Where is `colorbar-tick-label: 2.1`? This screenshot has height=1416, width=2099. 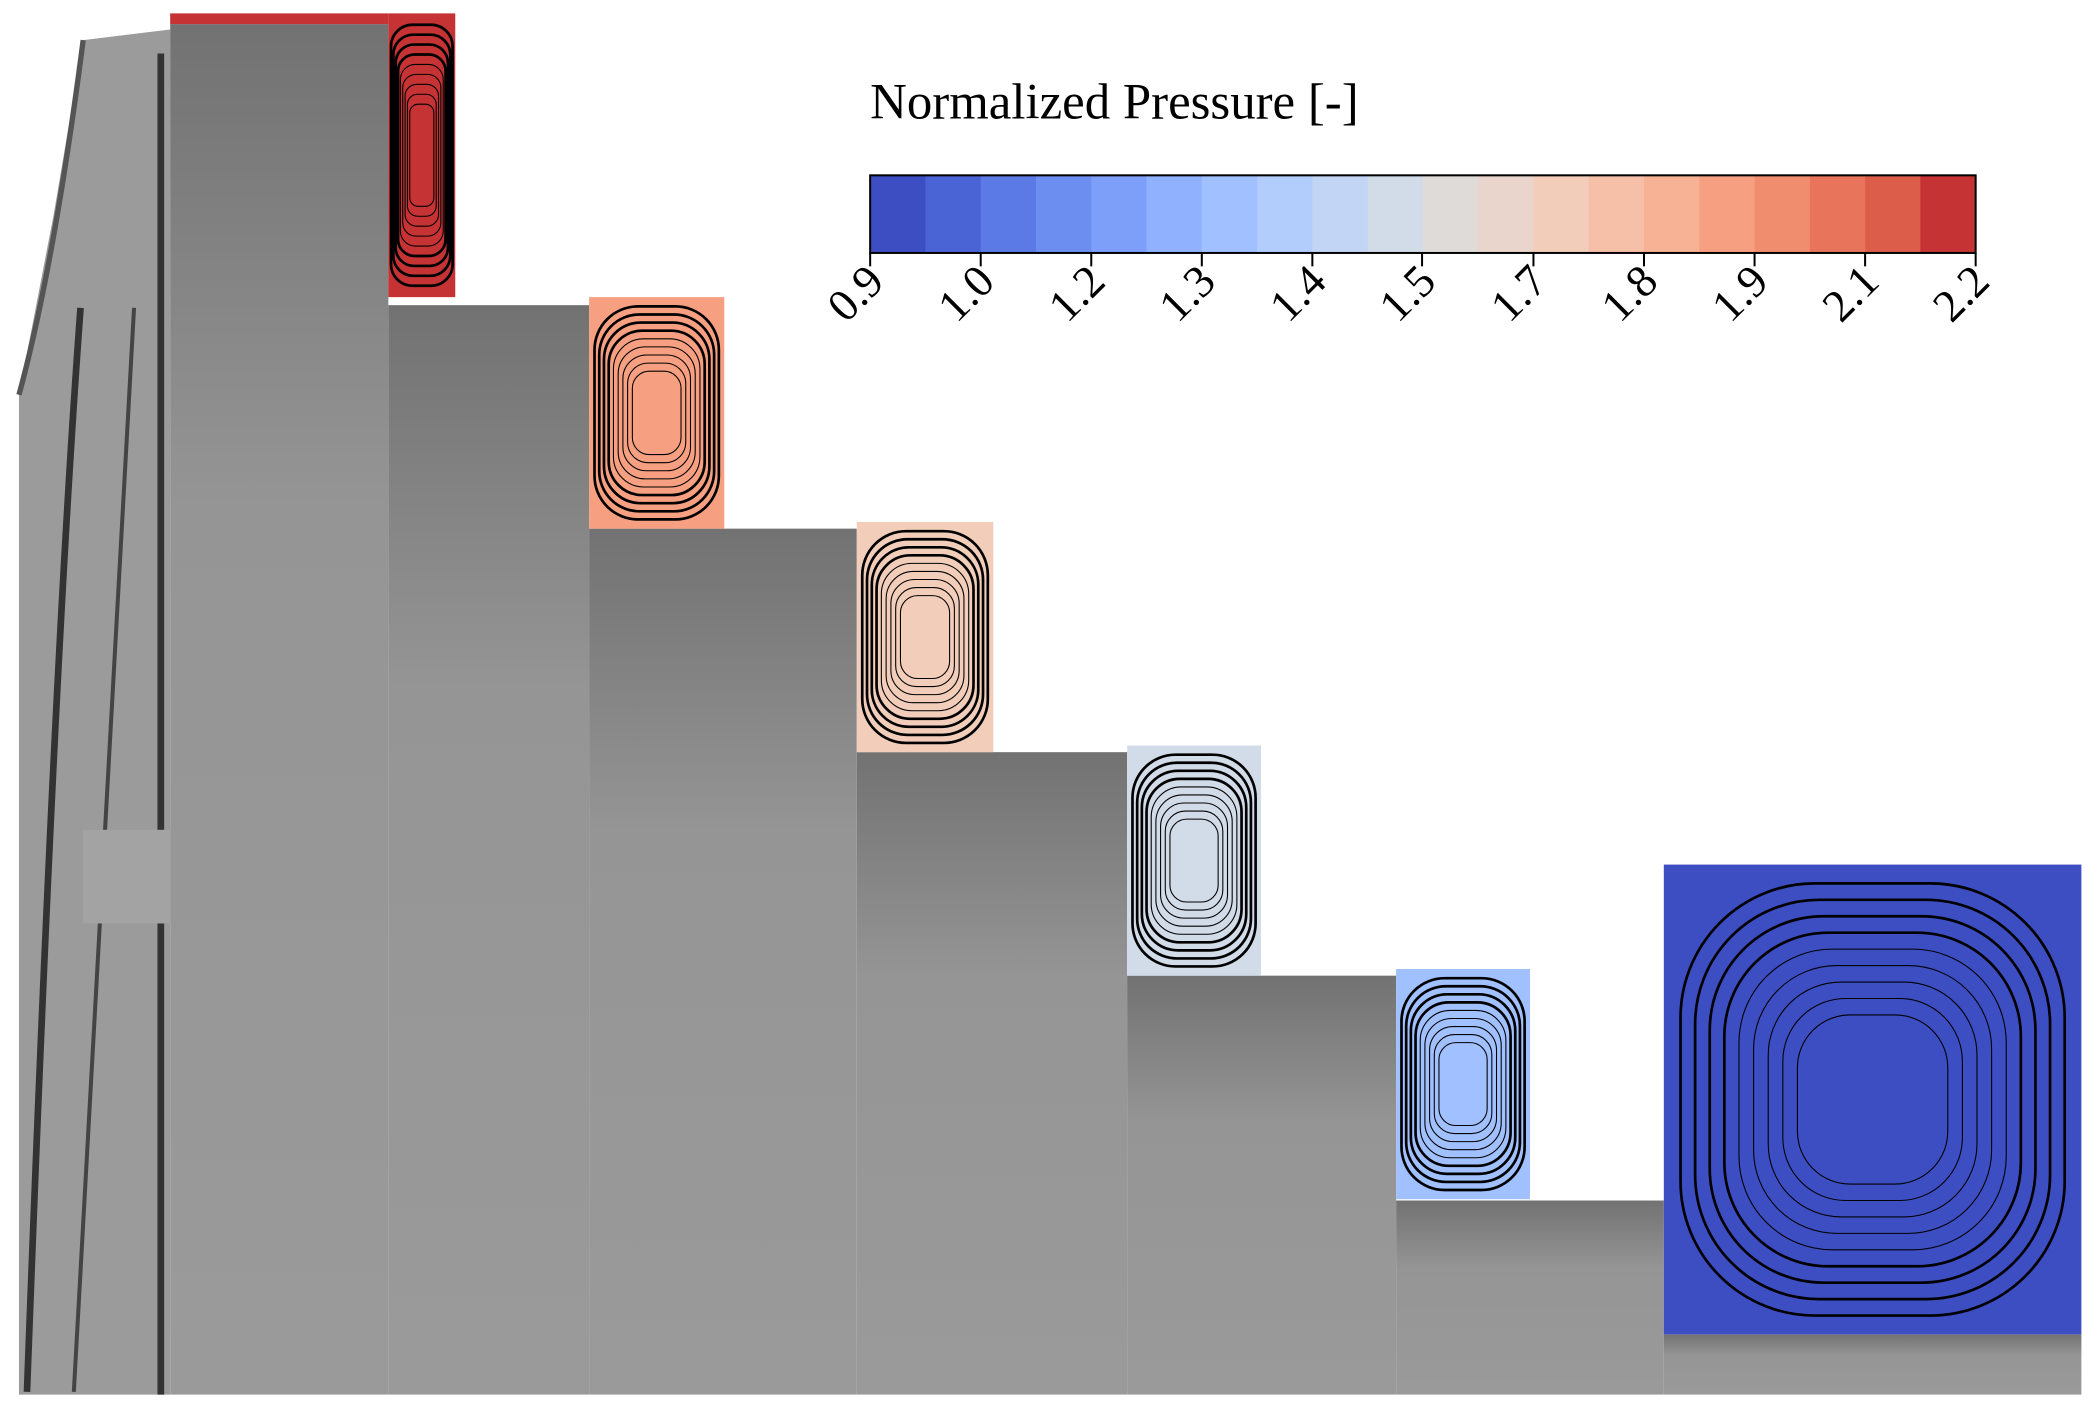
colorbar-tick-label: 2.1 is located at coordinates (1850, 293).